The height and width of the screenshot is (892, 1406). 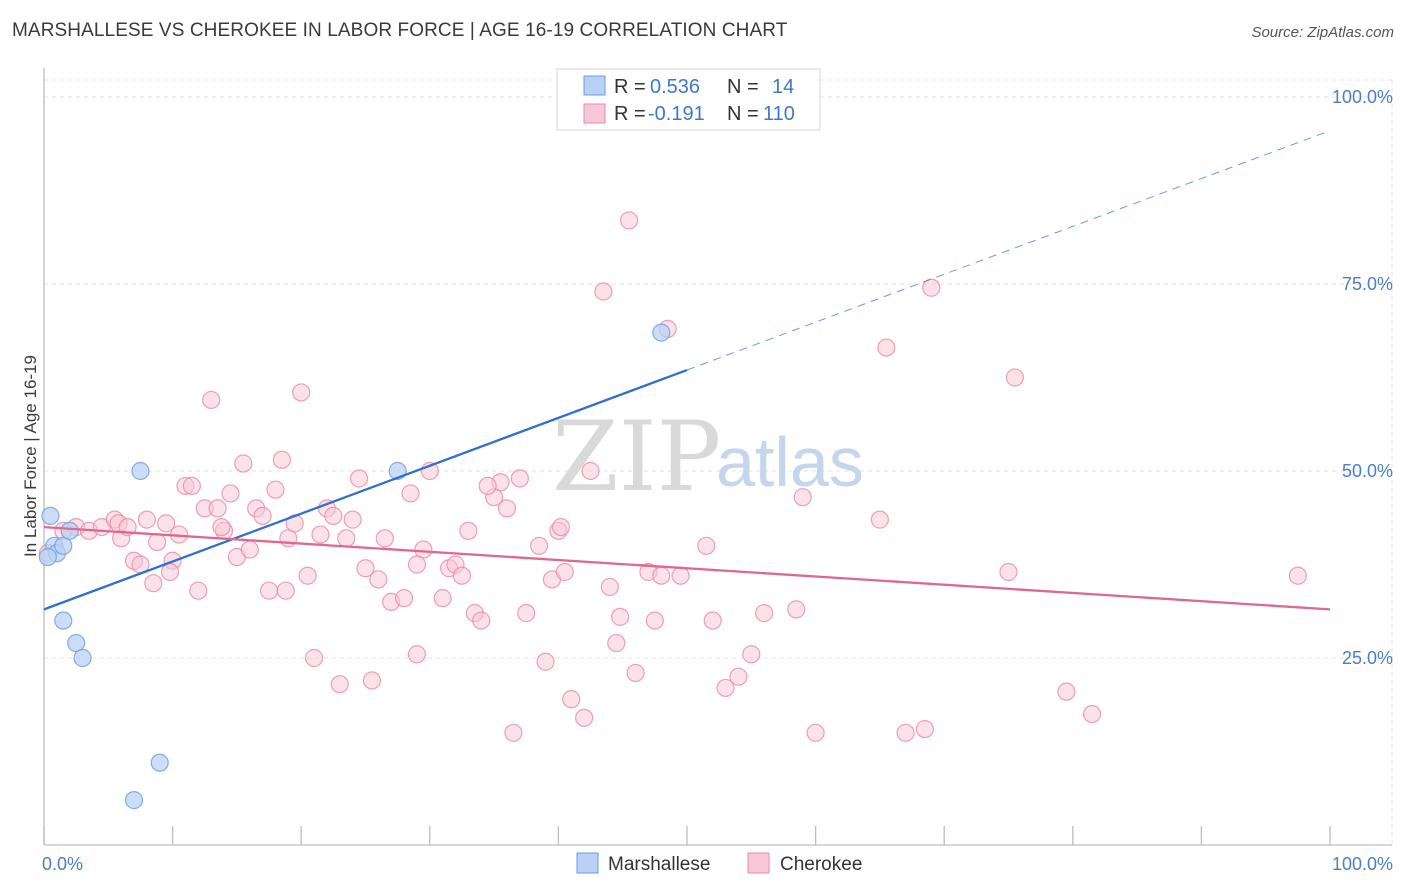 I want to click on y-axis-label: In Labor Force | Age 16-19, so click(x=30, y=456).